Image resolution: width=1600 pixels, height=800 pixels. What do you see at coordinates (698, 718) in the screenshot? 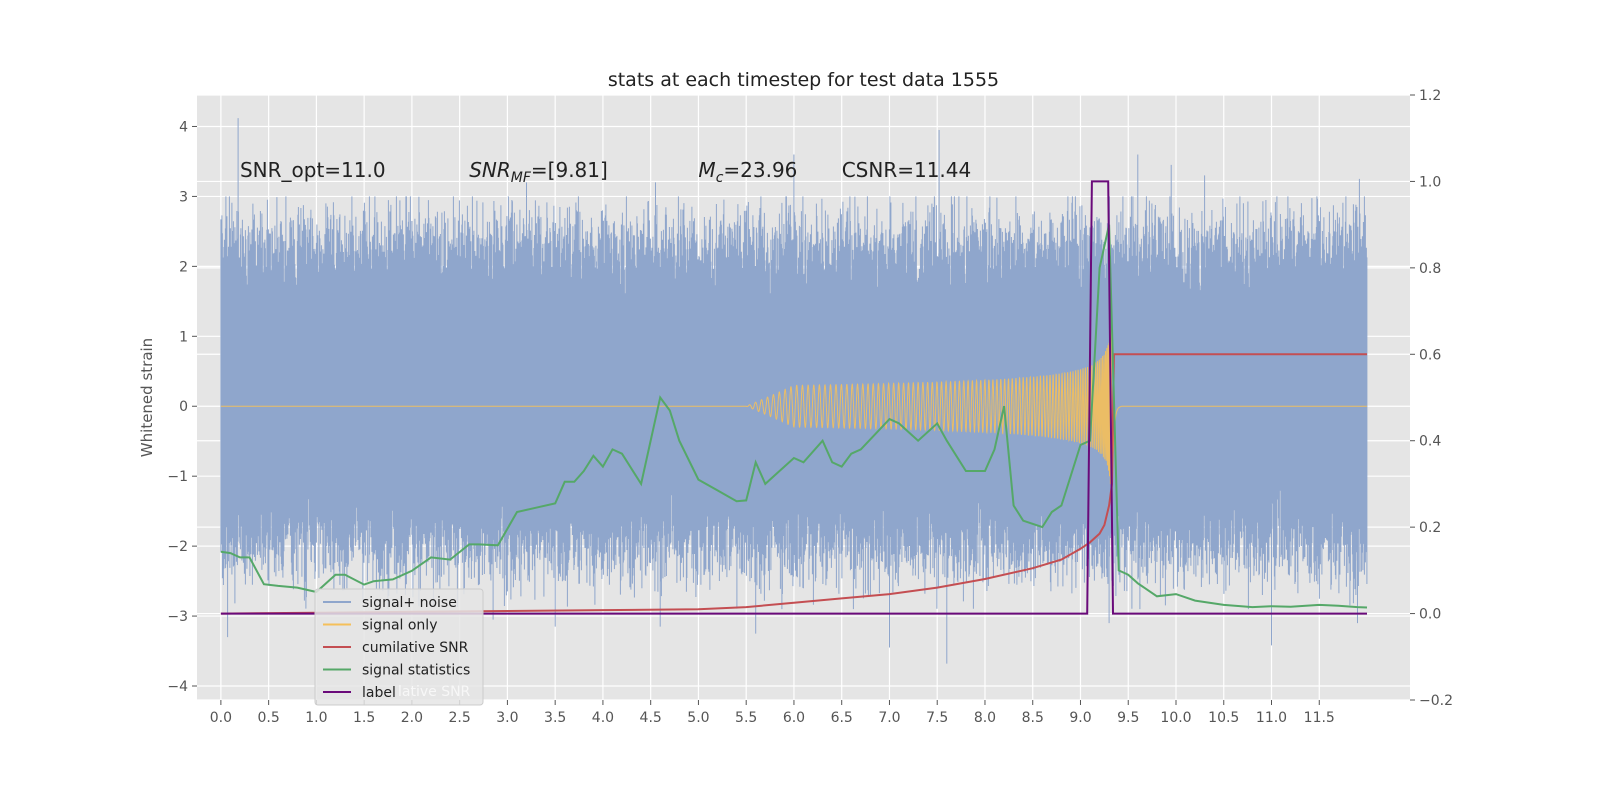
I see `x-tick-label: 5.0` at bounding box center [698, 718].